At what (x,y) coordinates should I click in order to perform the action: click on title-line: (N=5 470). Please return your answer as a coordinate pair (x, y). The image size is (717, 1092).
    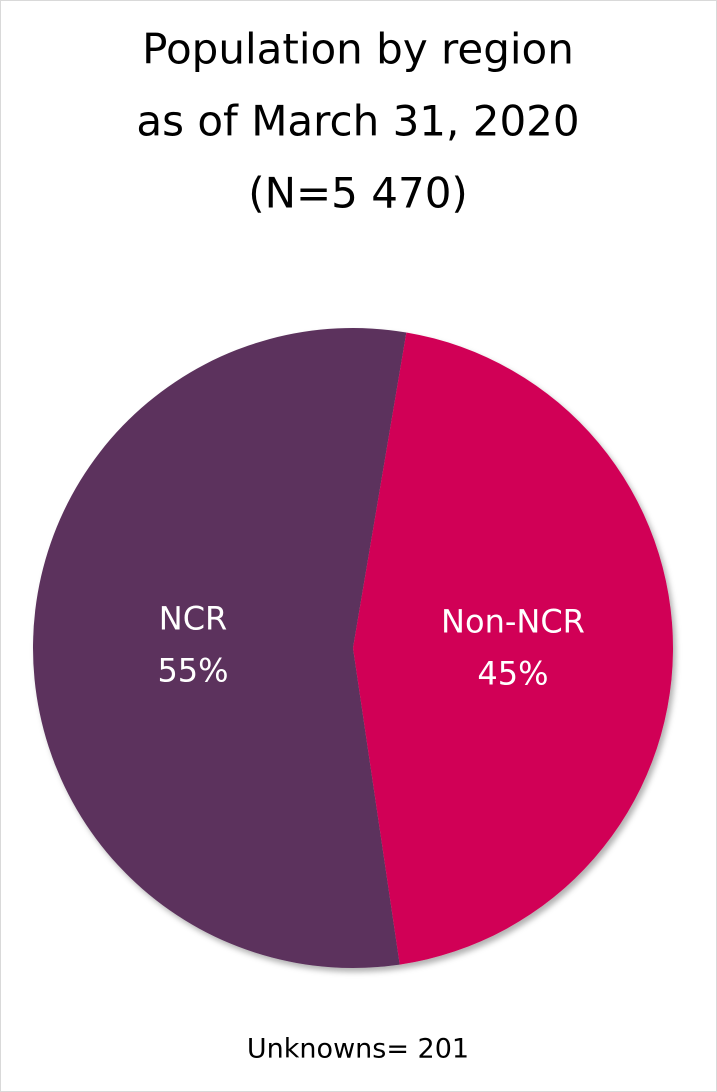
    Looking at the image, I should click on (358, 193).